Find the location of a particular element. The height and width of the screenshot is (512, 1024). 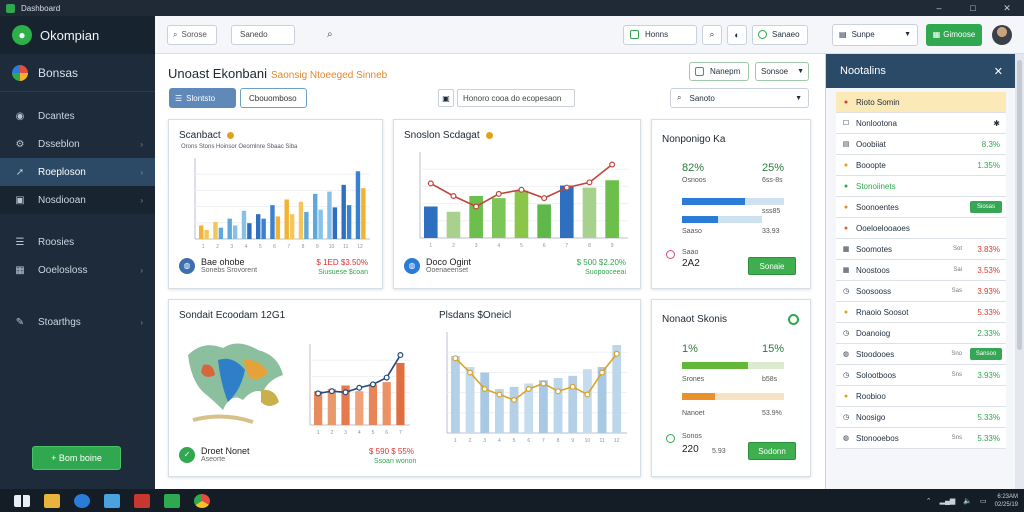

app-green-icon is located at coordinates (172, 500).